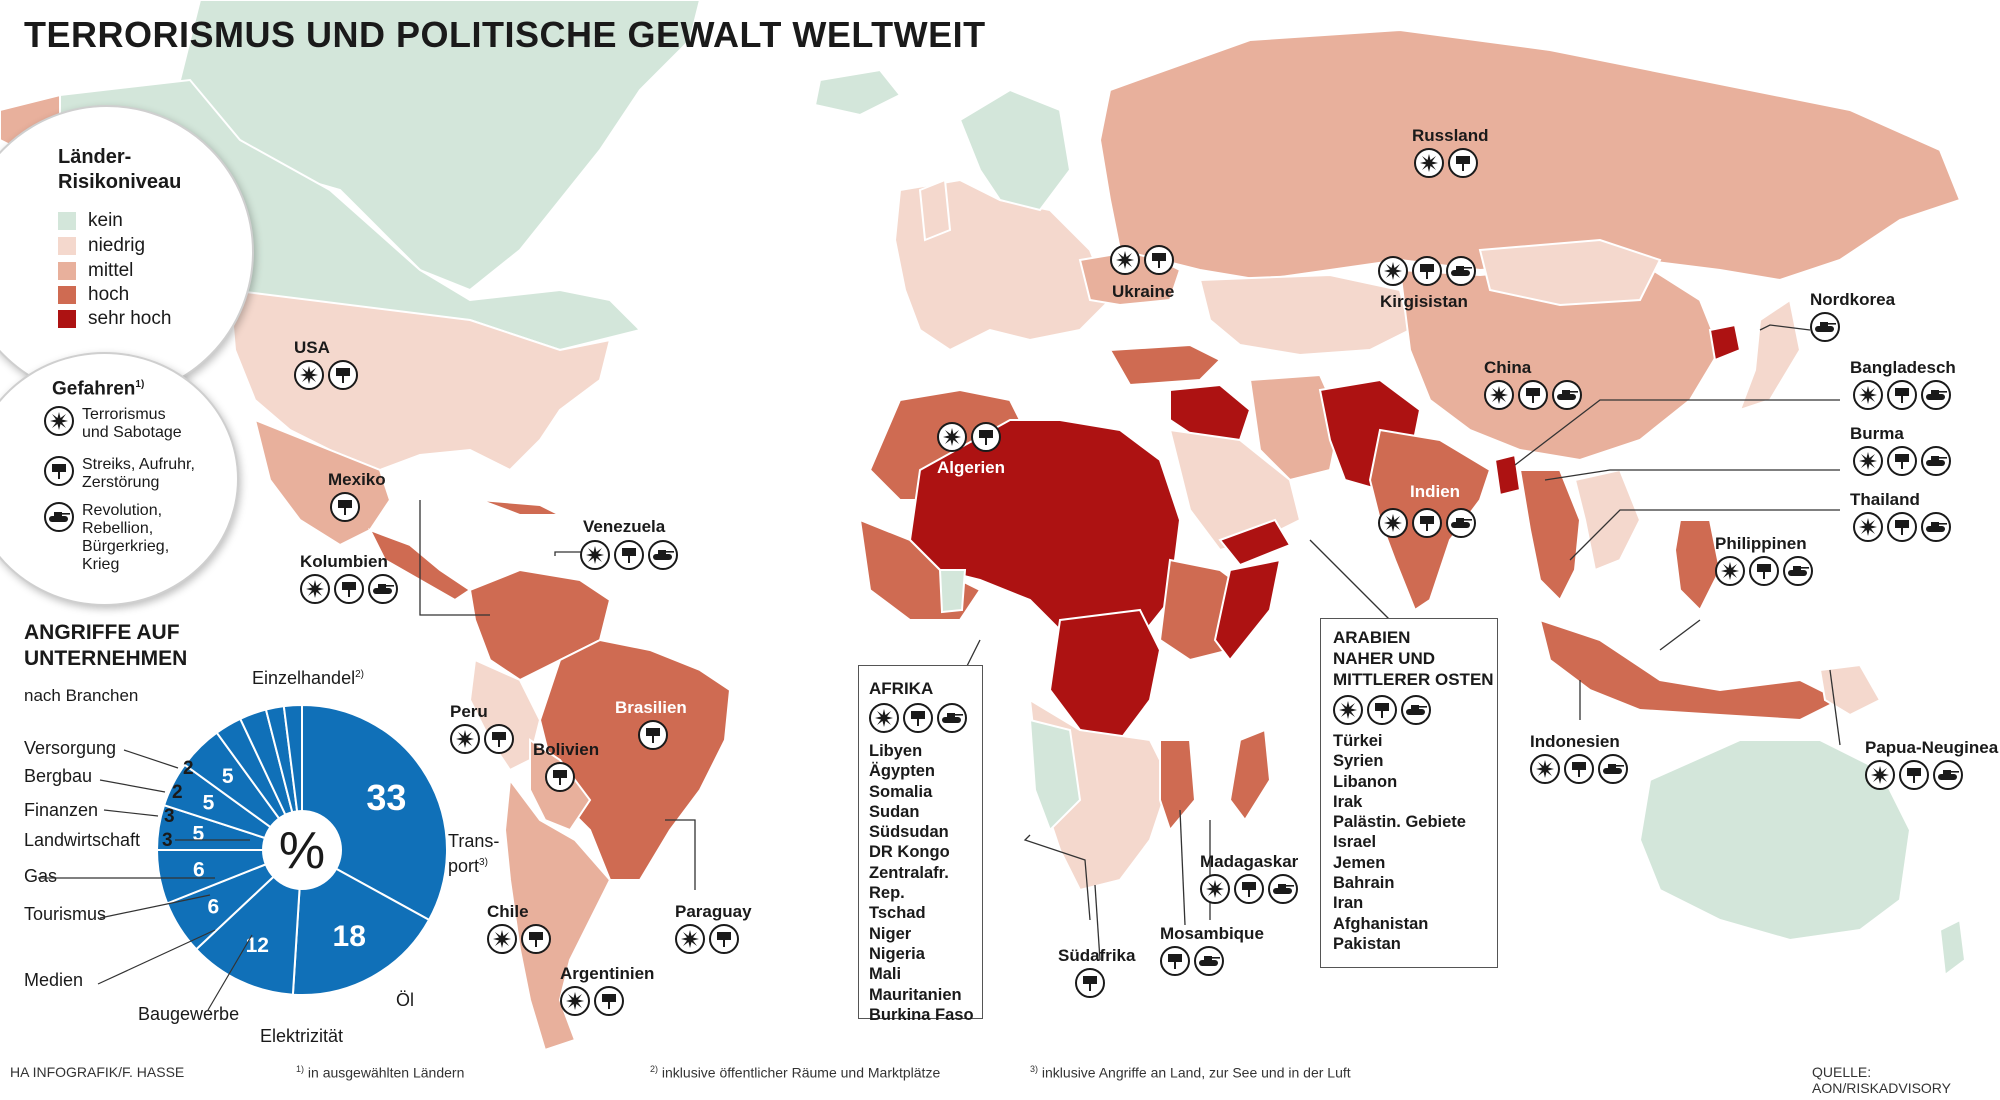 The width and height of the screenshot is (2000, 1100). Describe the element at coordinates (345, 507) in the screenshot. I see `icons-mexiko` at that location.